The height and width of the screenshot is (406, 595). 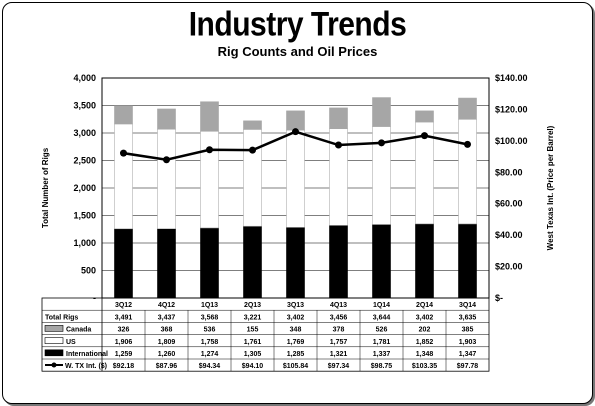 I want to click on y2-axis-label: West Texas Int. (Price per Barrel), so click(x=550, y=187).